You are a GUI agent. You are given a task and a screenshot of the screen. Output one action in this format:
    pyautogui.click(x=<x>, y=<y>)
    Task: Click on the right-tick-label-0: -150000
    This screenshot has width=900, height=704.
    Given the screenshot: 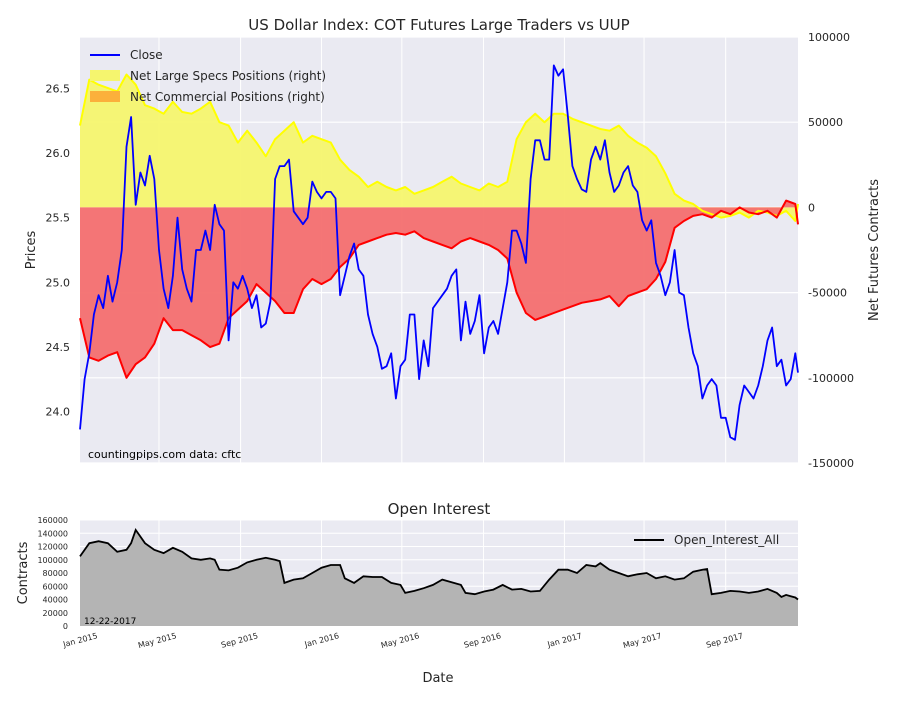 What is the action you would take?
    pyautogui.click(x=831, y=463)
    